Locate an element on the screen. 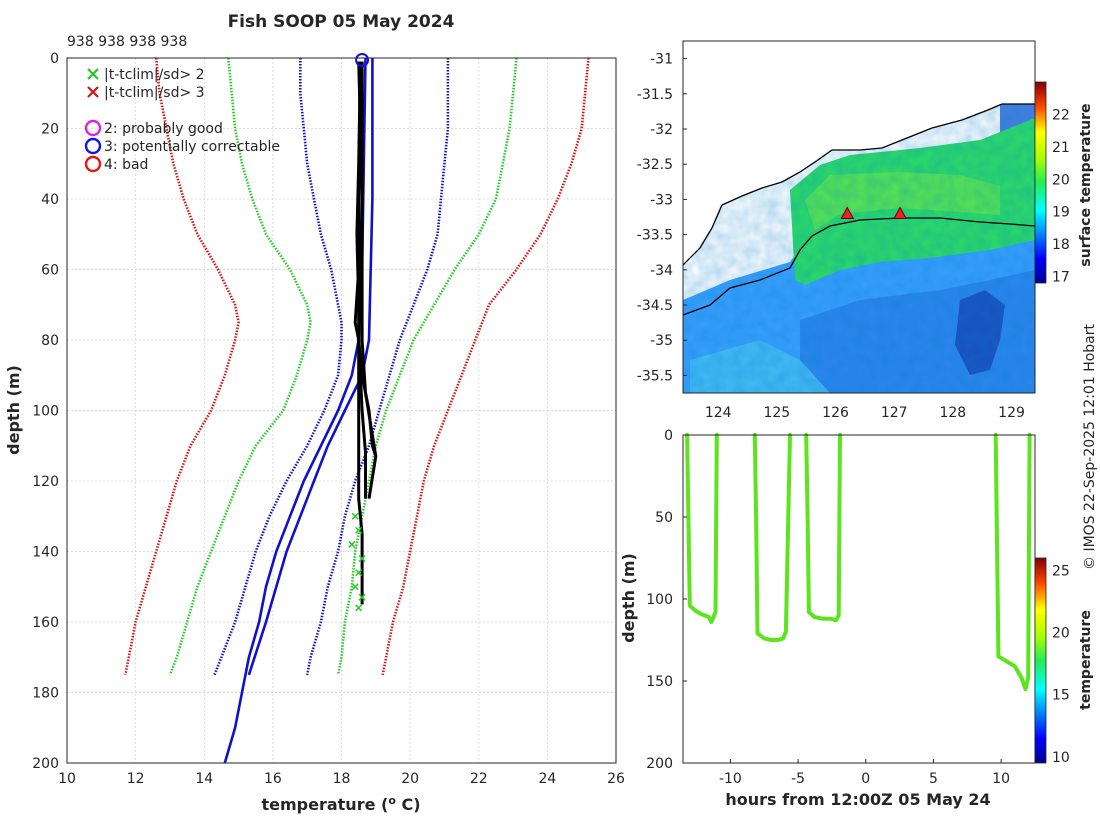  map-x-tick-label: 128 is located at coordinates (952, 413).